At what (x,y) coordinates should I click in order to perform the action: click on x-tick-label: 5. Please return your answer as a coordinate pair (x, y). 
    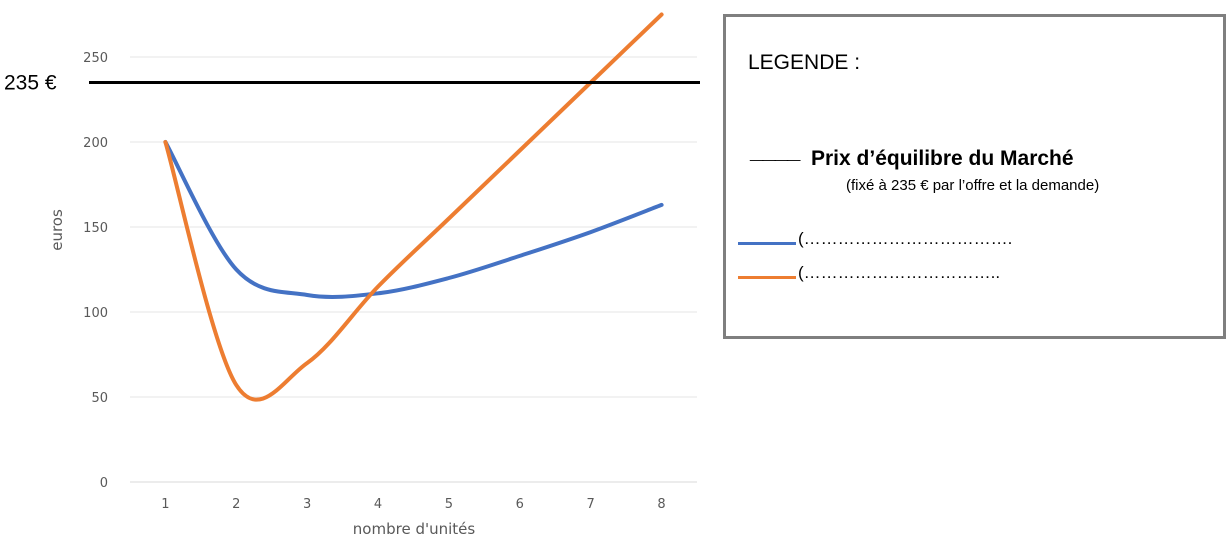
    Looking at the image, I should click on (449, 504).